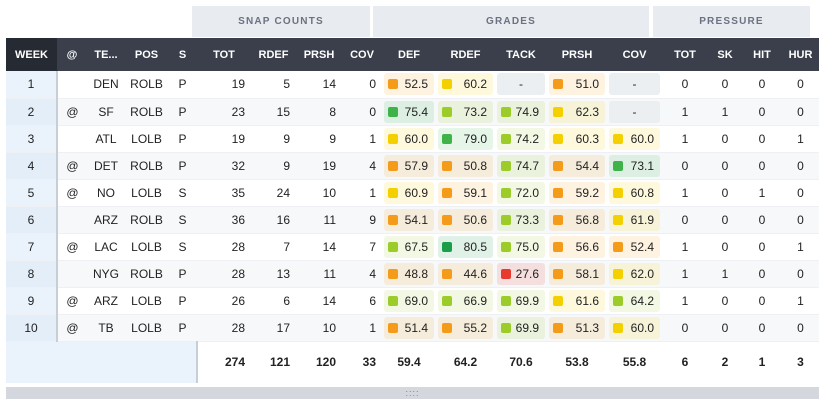  Describe the element at coordinates (475, 300) in the screenshot. I see `grade-value: 66.9` at that location.